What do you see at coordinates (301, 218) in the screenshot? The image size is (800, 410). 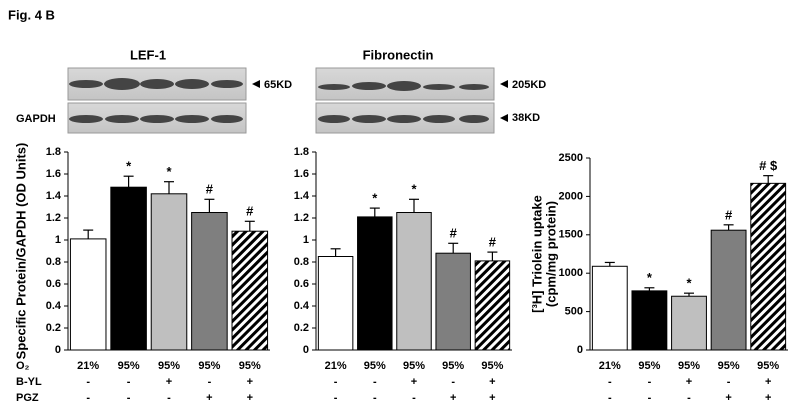 I see `y-tick-label: 1.2` at bounding box center [301, 218].